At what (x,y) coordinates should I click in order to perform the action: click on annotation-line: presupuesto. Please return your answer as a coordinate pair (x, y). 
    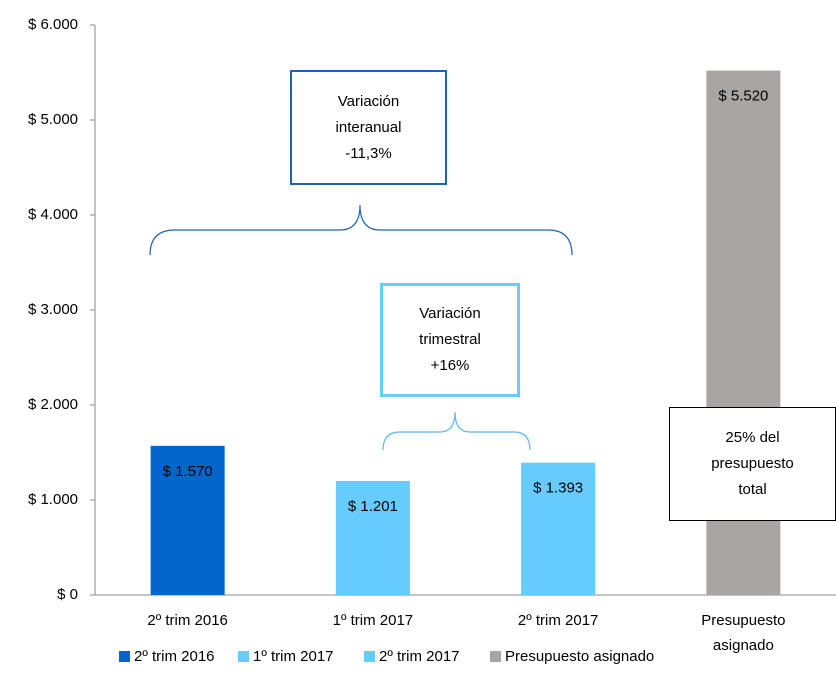
    Looking at the image, I should click on (752, 463).